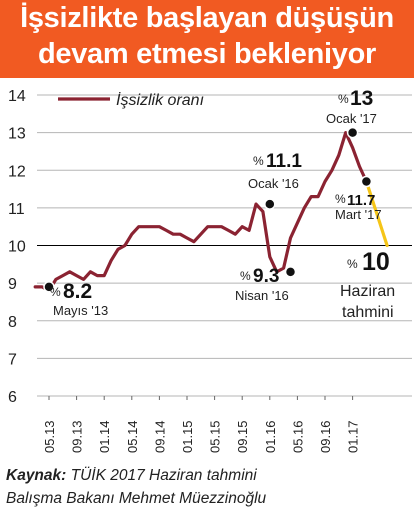 The image size is (414, 518). Describe the element at coordinates (353, 436) in the screenshot. I see `x-tick-label: 01.17` at that location.